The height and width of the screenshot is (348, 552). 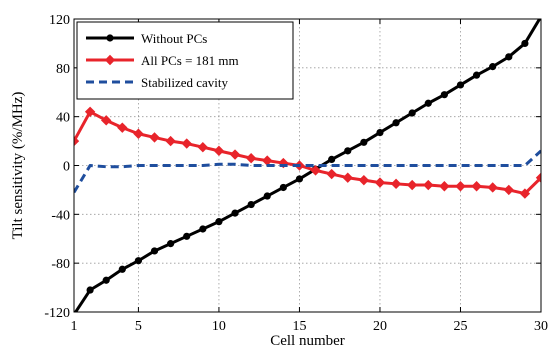 What do you see at coordinates (299, 326) in the screenshot?
I see `x-tick-label: 15` at bounding box center [299, 326].